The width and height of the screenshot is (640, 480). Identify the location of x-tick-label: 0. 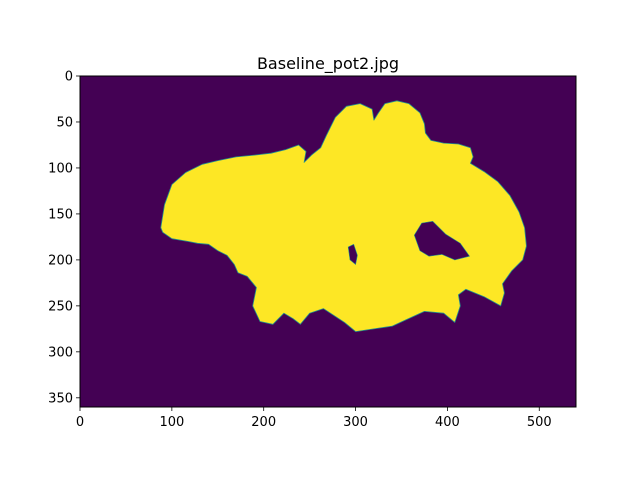
(80, 422).